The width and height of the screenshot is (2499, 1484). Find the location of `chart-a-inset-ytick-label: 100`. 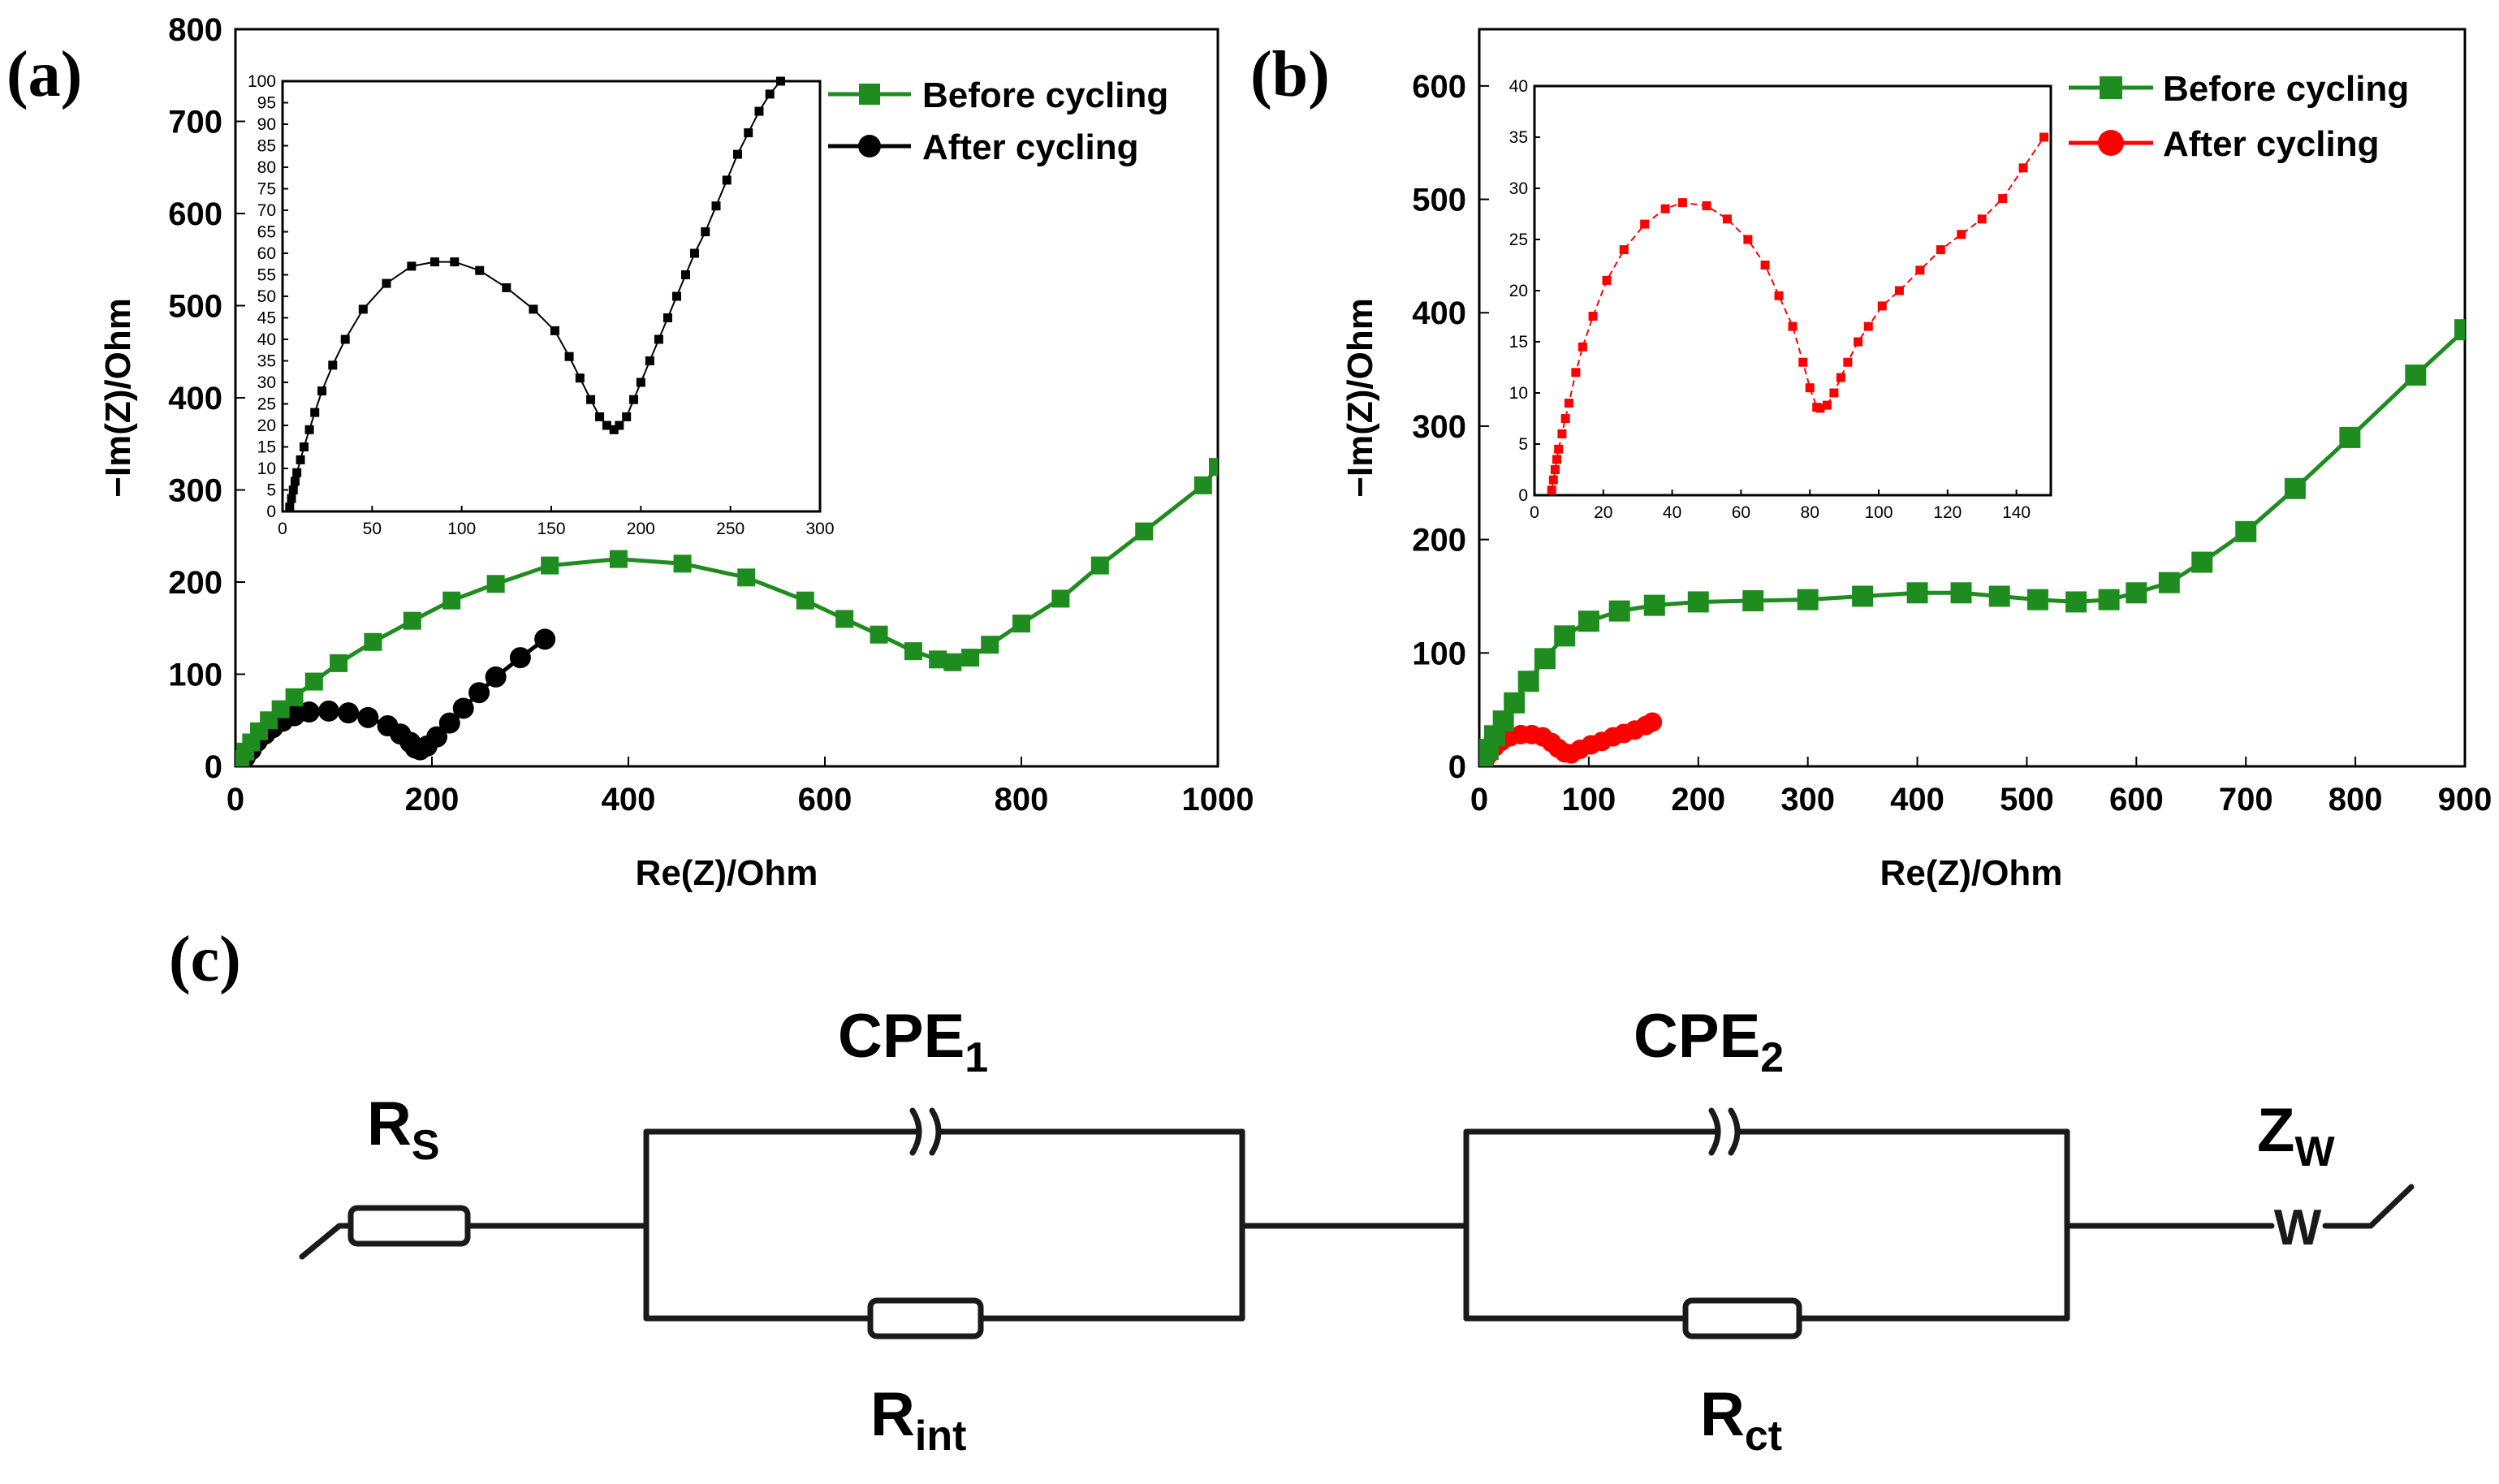

chart-a-inset-ytick-label: 100 is located at coordinates (262, 81).